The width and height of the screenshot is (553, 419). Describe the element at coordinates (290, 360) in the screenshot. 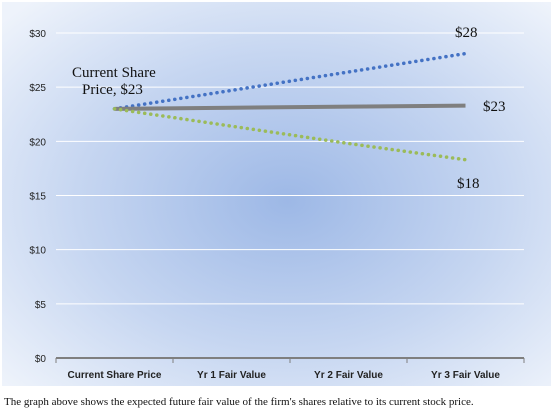

I see `x-axis-tick-marks` at that location.